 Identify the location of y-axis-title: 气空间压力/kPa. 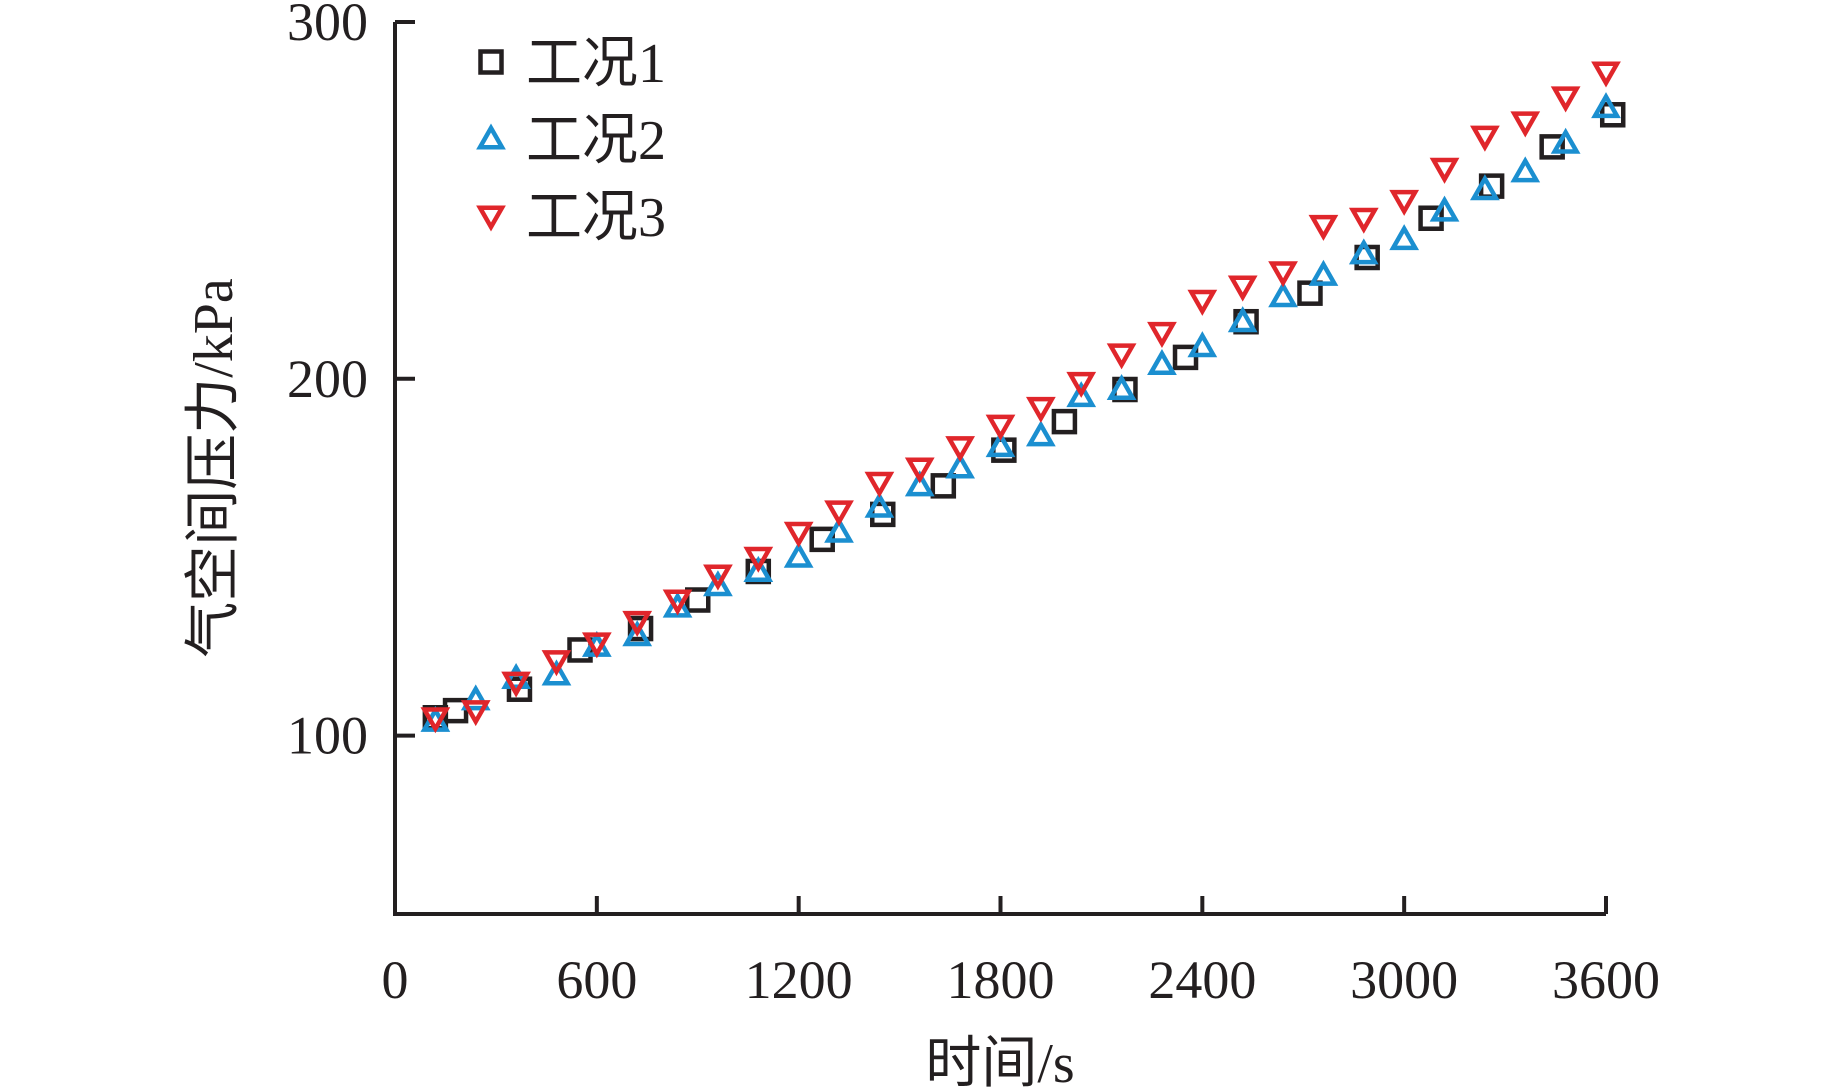
(214, 468).